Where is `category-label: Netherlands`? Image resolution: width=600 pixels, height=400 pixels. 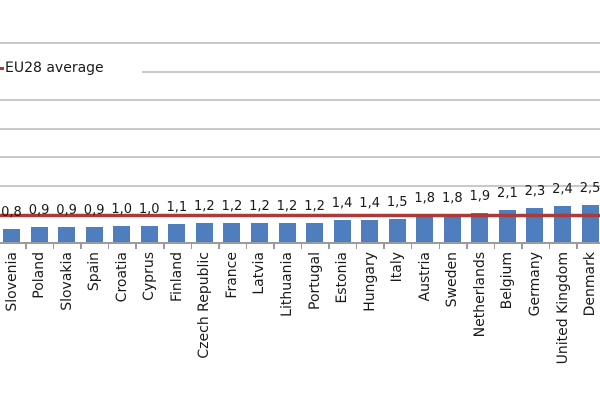 category-label: Netherlands is located at coordinates (479, 295).